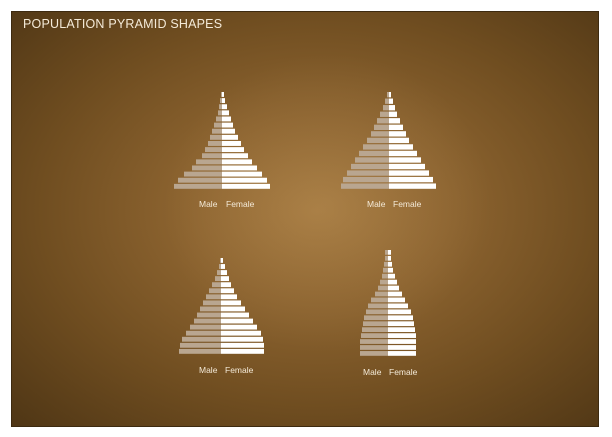  I want to click on pyramid-chart-bottom-left: Male Female, so click(221, 316).